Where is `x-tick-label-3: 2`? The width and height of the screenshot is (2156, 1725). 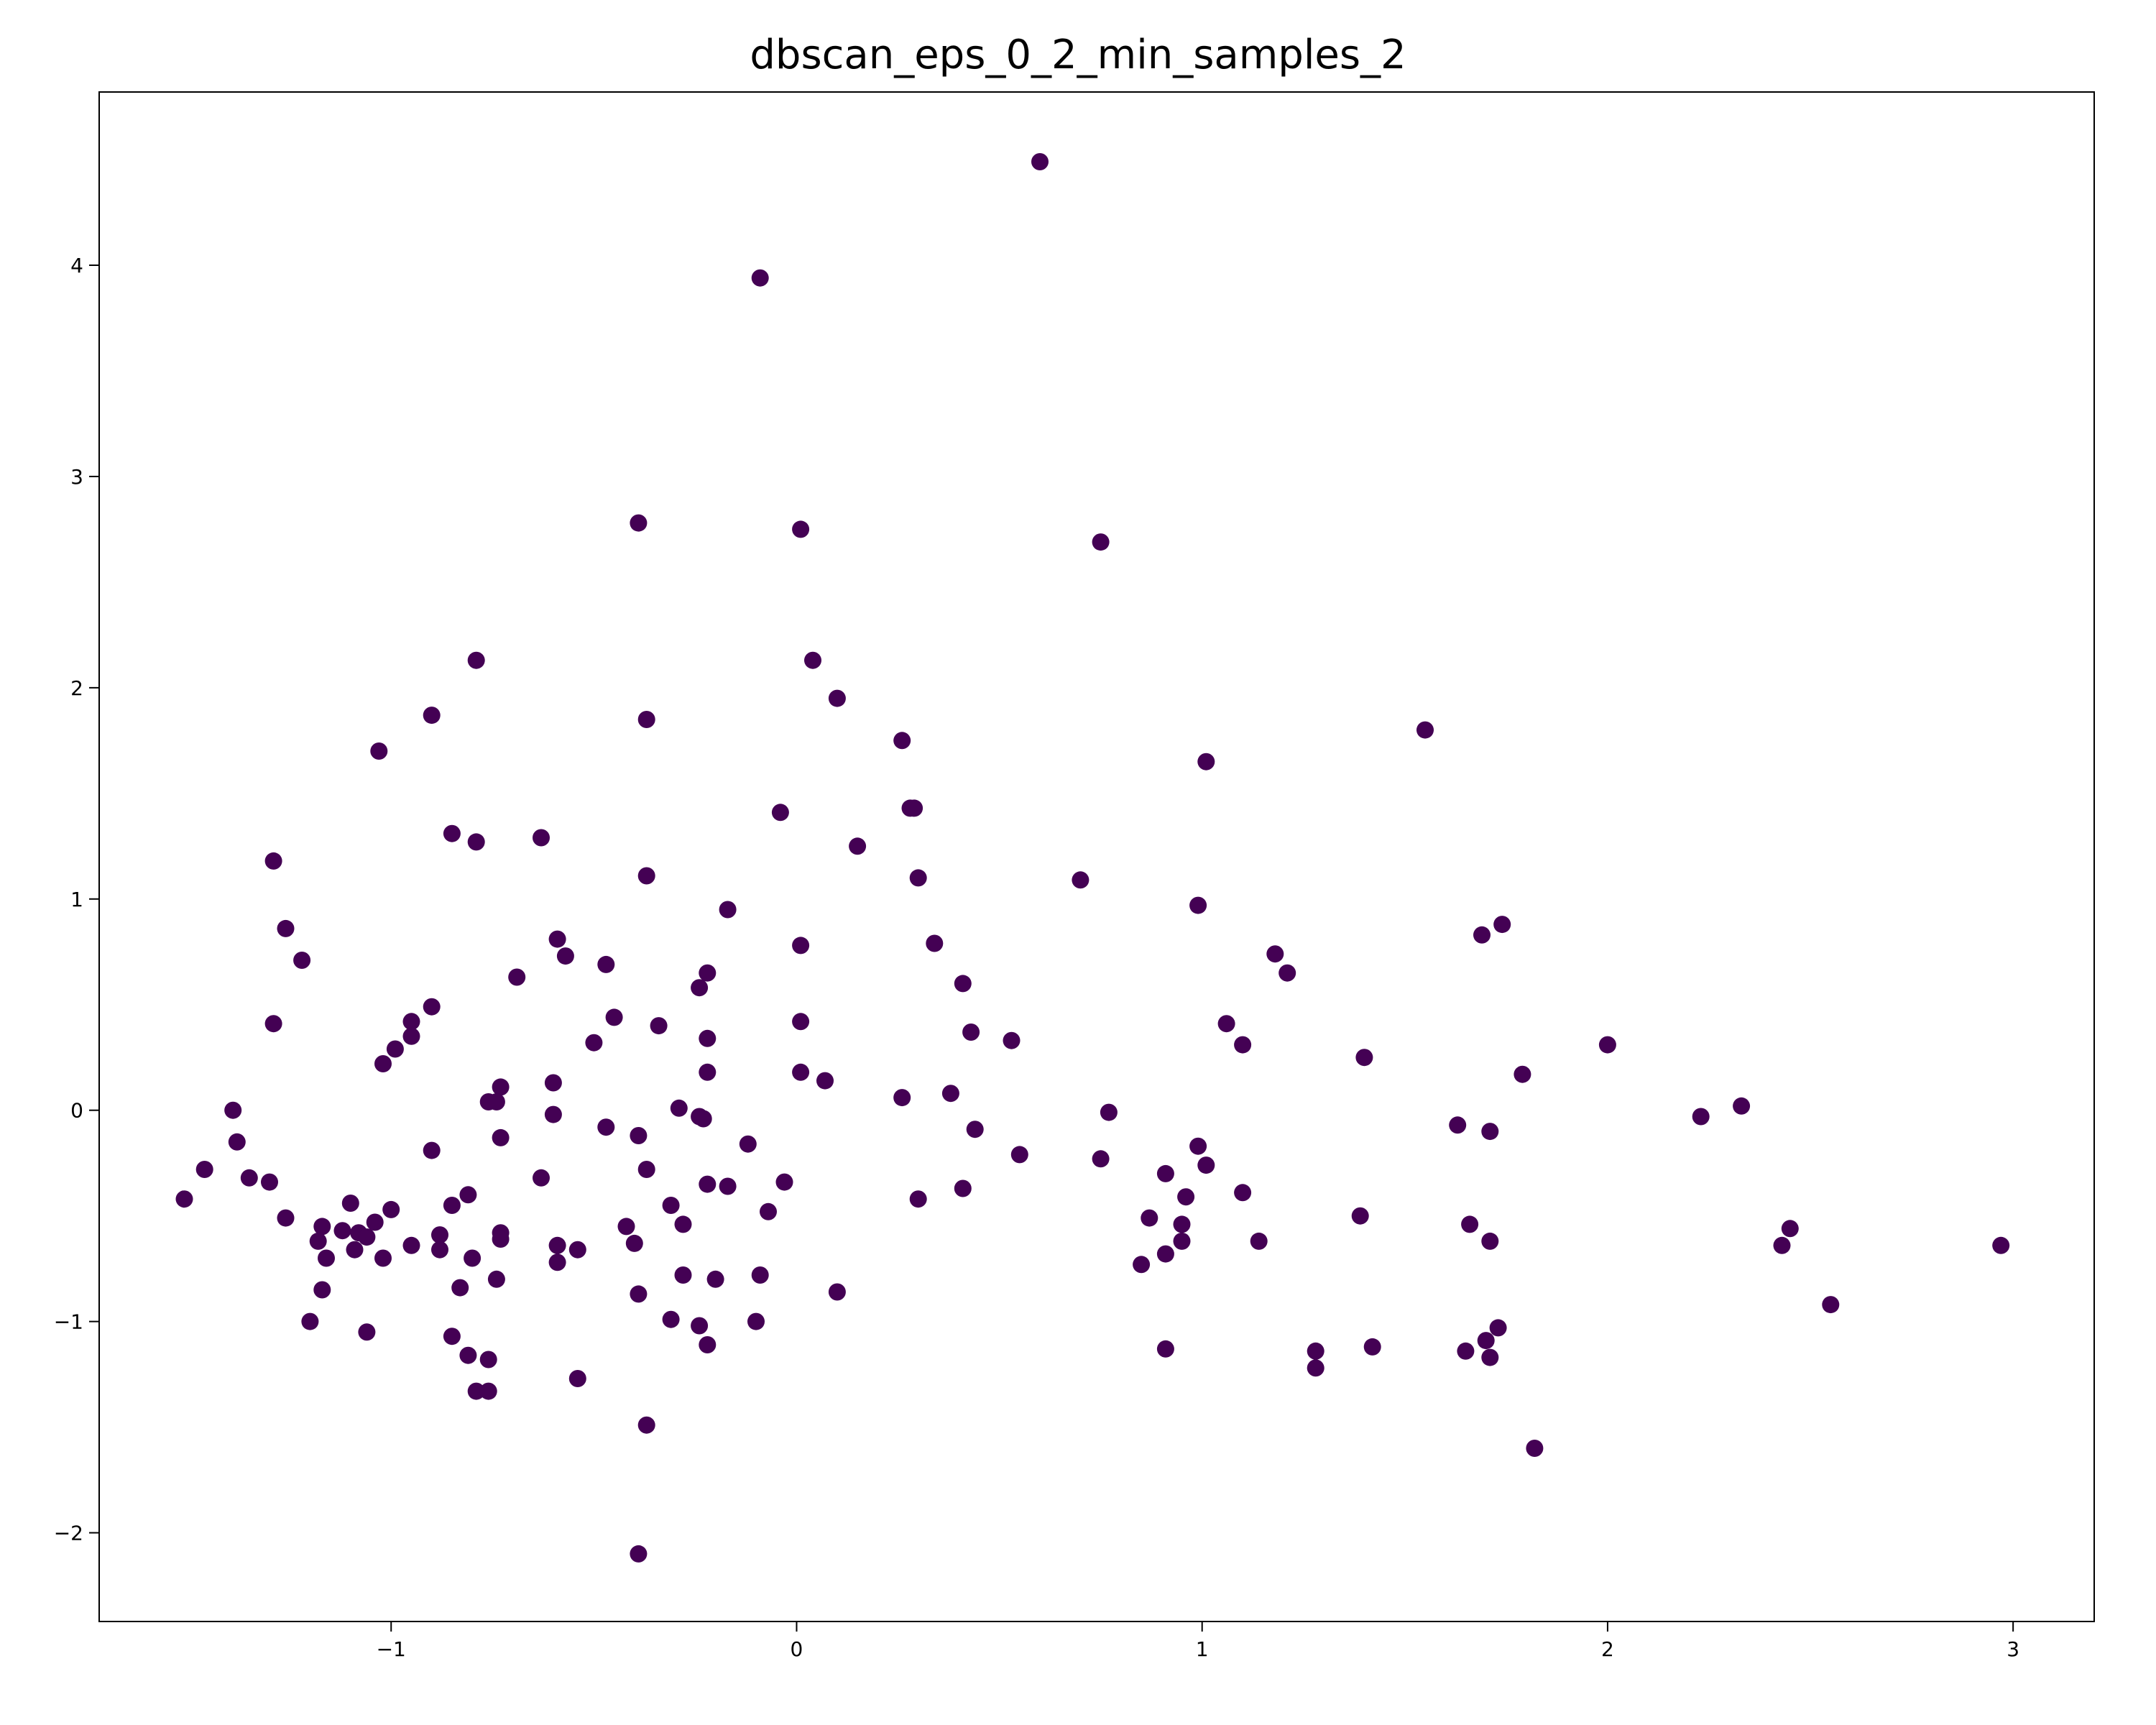
x-tick-label-3: 2 is located at coordinates (1607, 1649).